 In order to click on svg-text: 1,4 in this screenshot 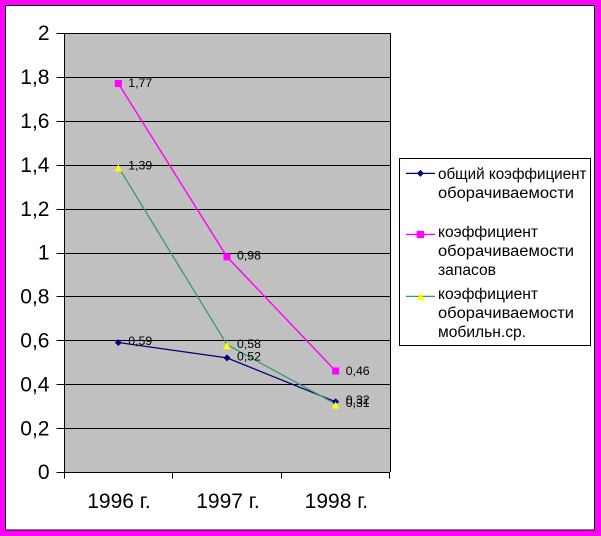, I will do `click(35, 165)`.